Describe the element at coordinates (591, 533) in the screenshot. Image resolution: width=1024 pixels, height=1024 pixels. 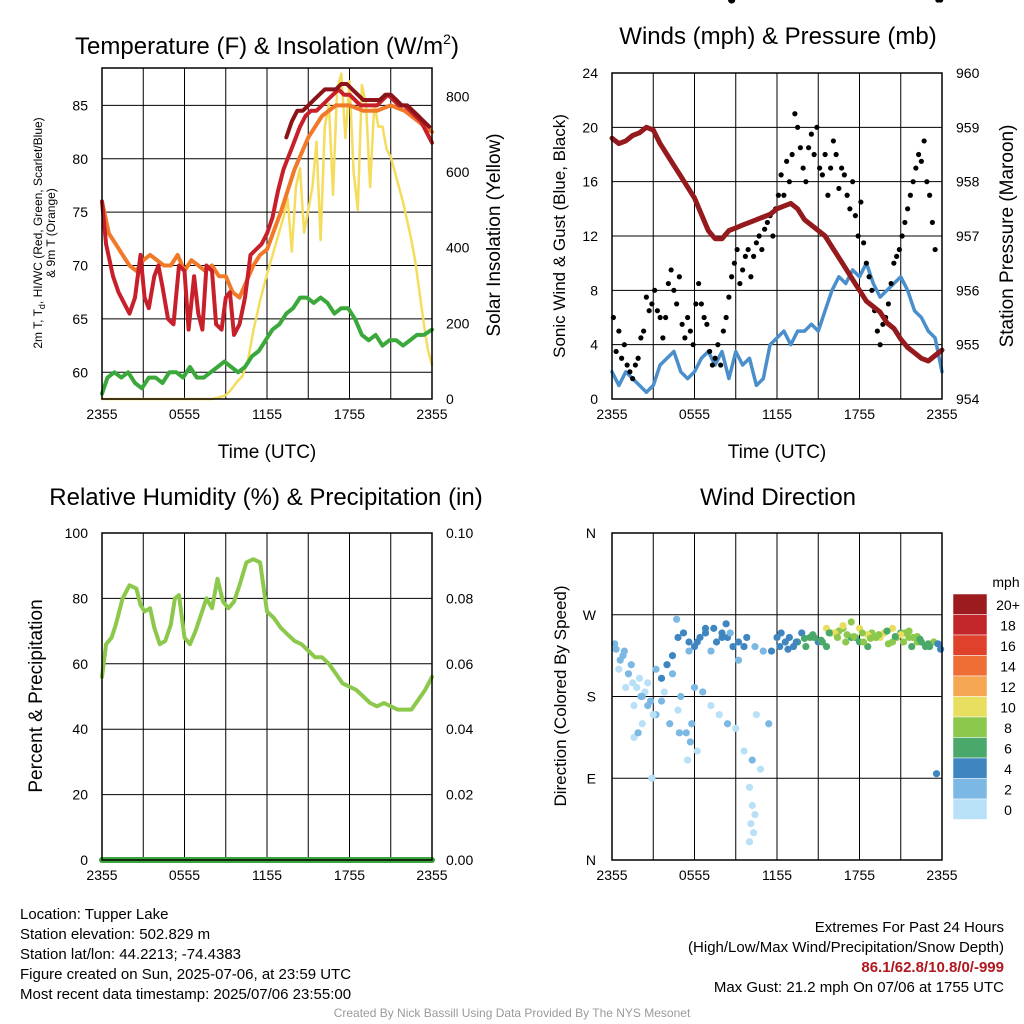
I see `dir-y-tick-label: N` at that location.